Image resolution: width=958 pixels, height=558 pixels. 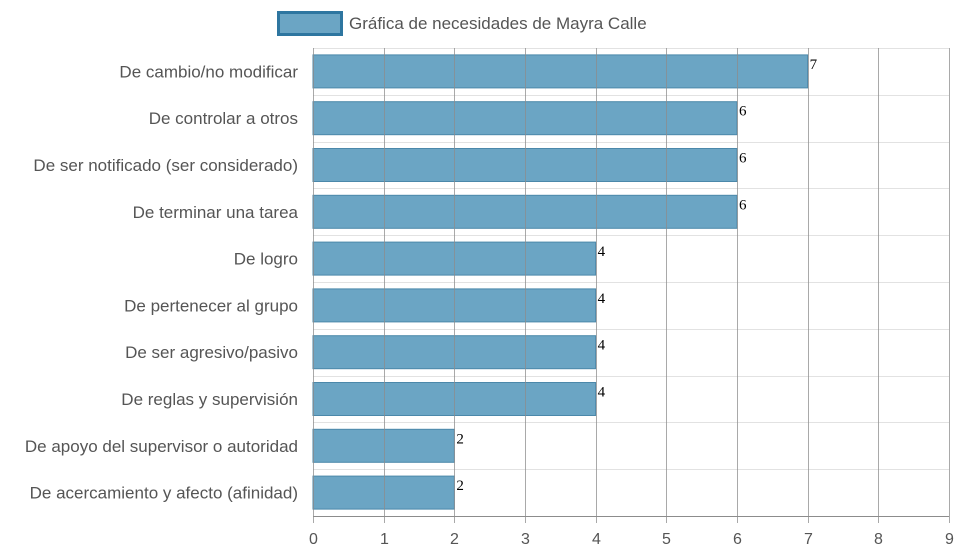 I want to click on category-label: De reglas y supervisión, so click(x=209, y=399).